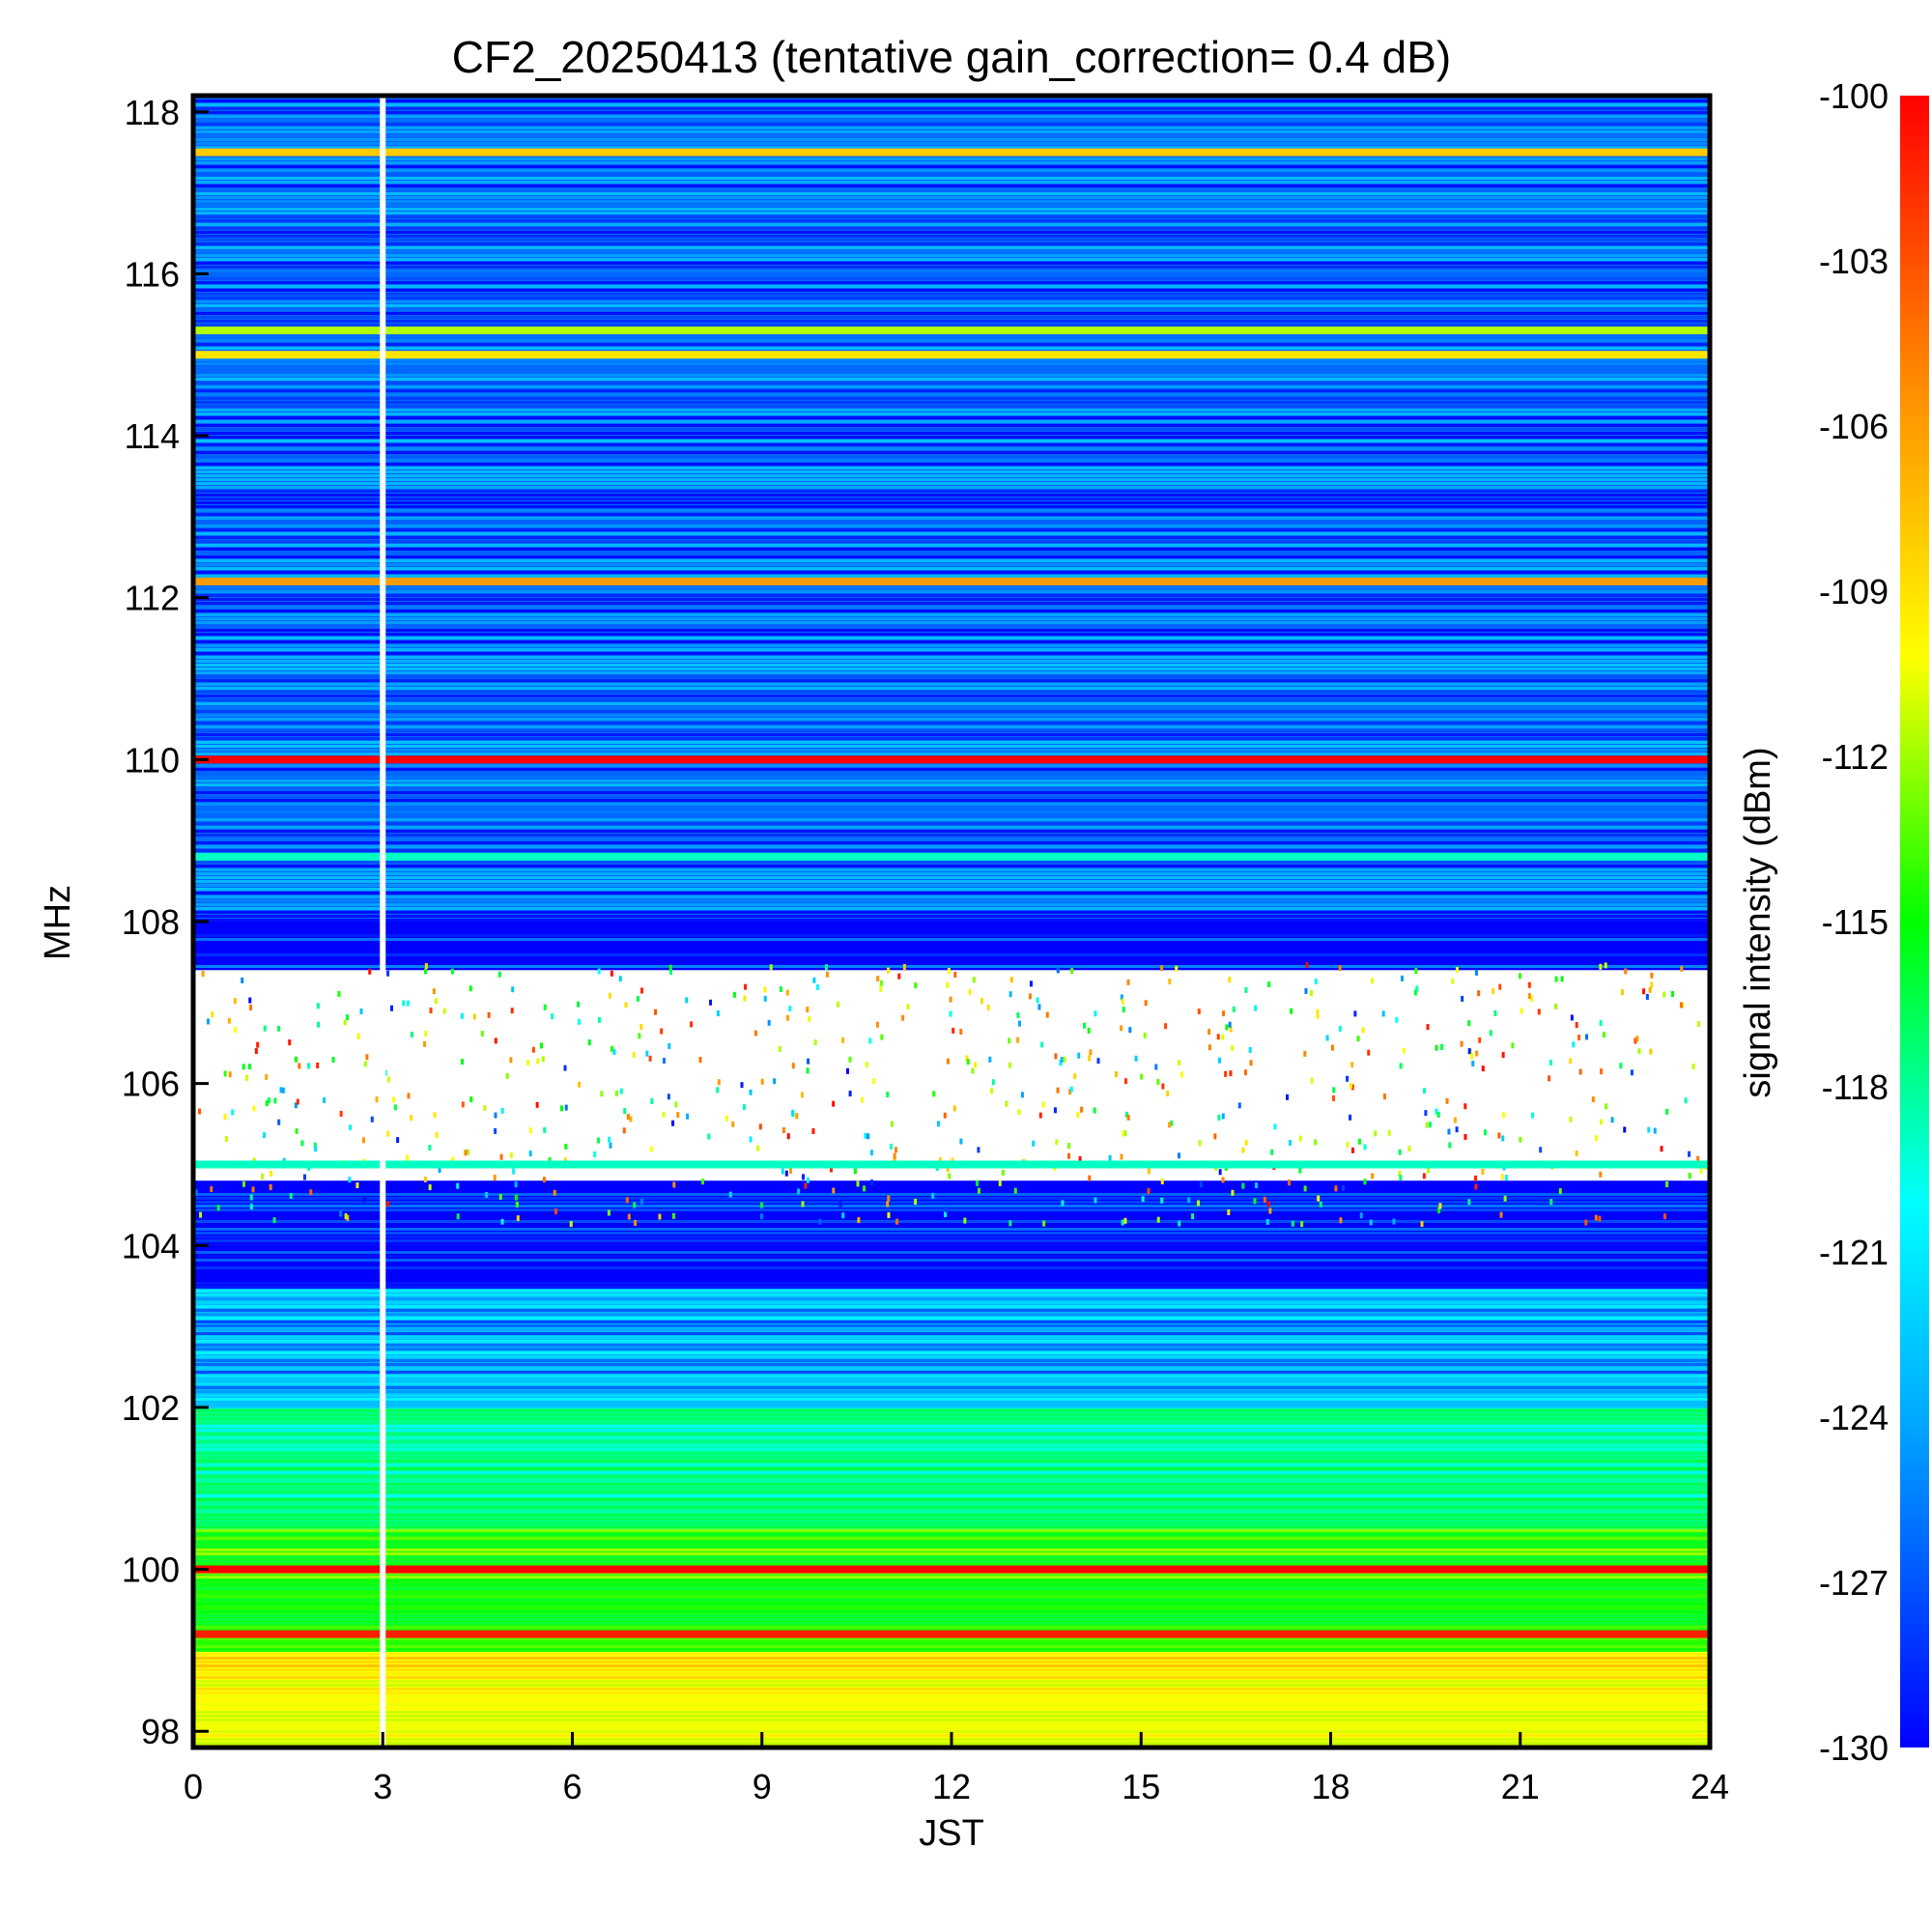 The width and height of the screenshot is (1932, 1932). What do you see at coordinates (951, 1569) in the screenshot?
I see `carrier-line` at bounding box center [951, 1569].